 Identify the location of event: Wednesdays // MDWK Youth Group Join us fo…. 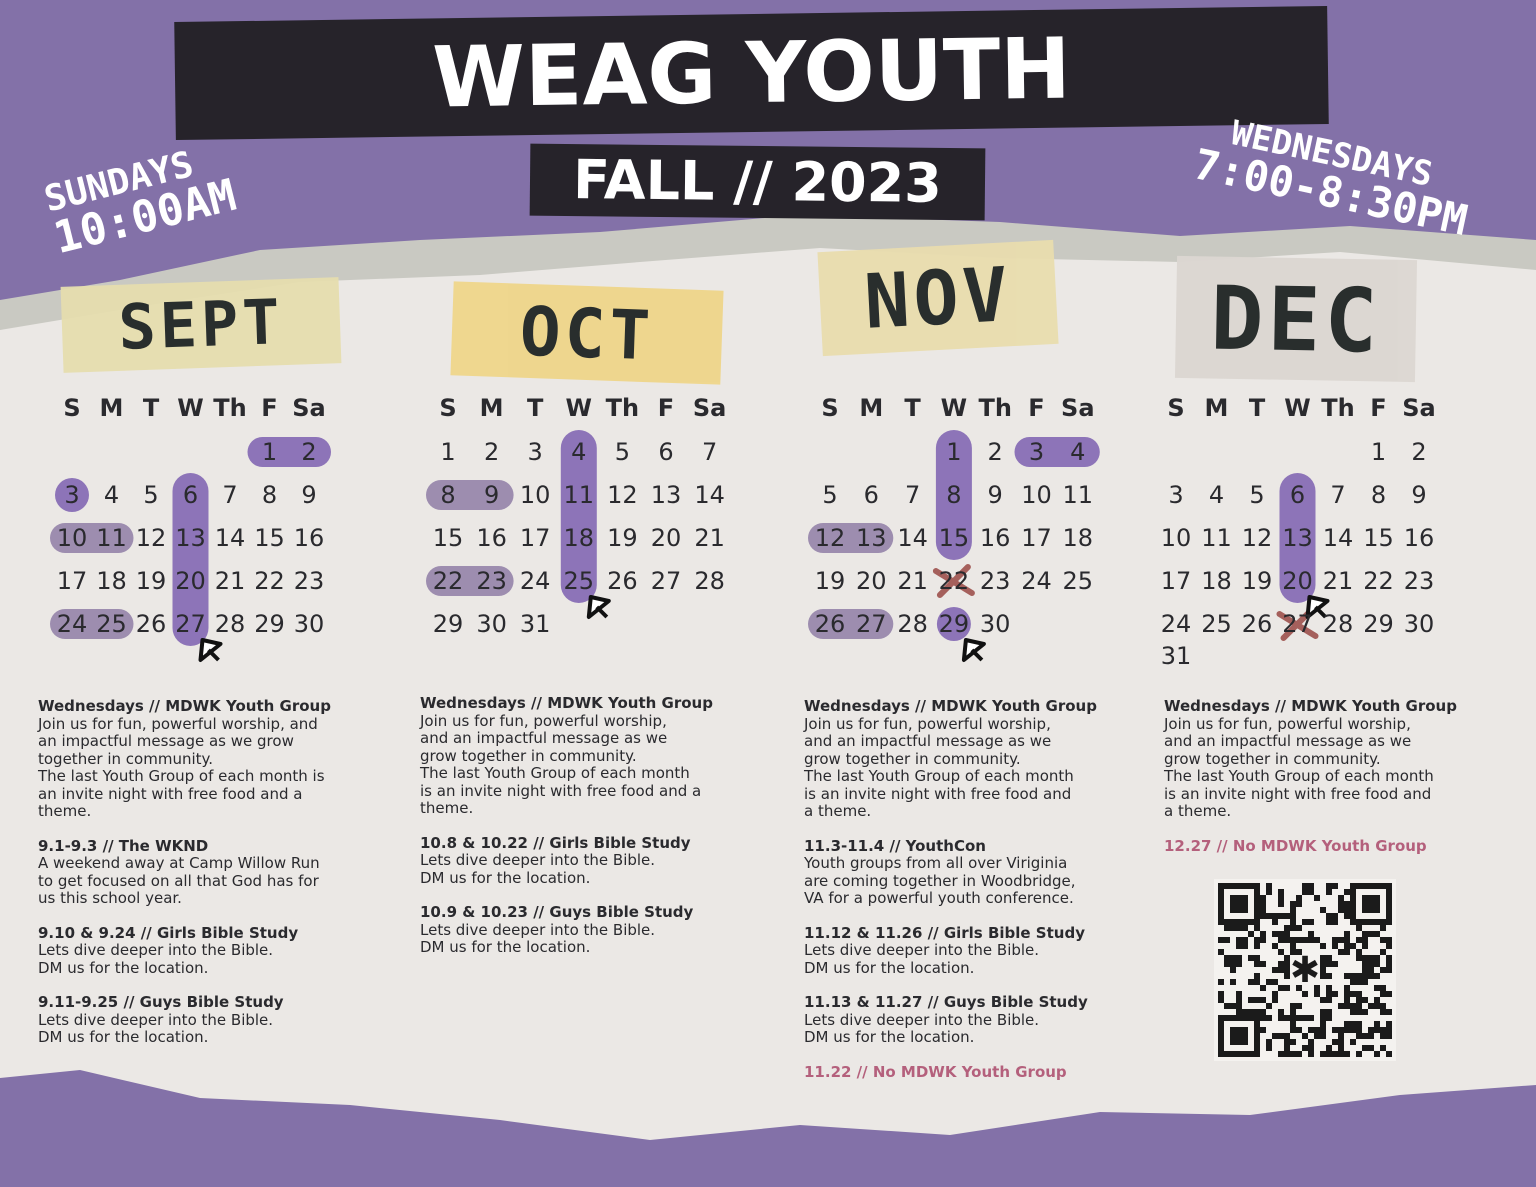
(984, 759).